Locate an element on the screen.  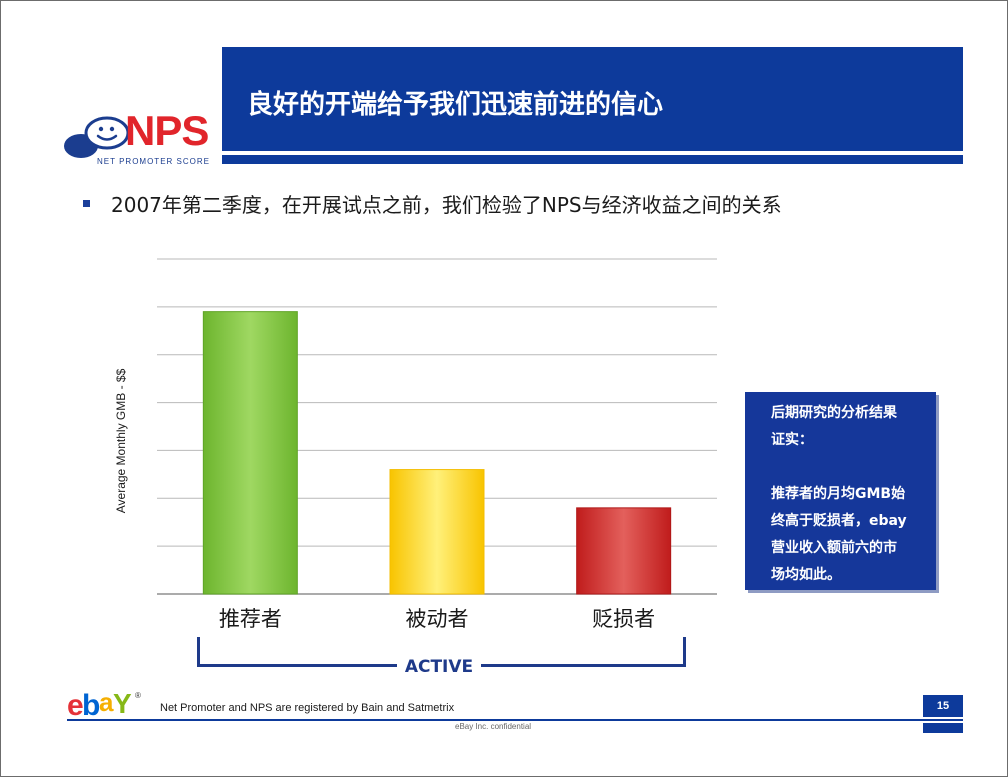
smiley-speech-bubble-icon is located at coordinates (97, 137).